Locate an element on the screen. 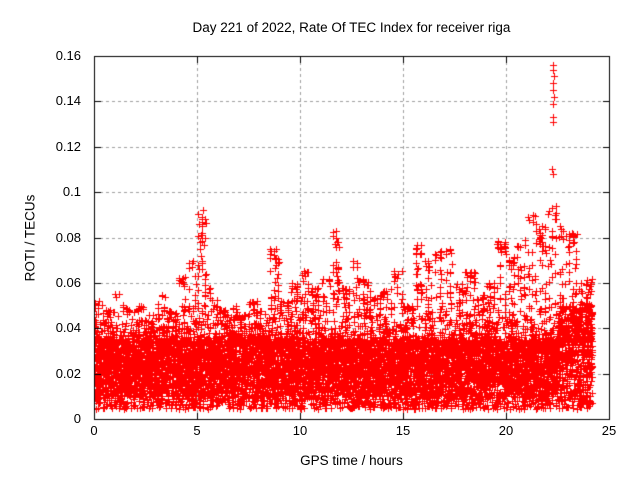 Image resolution: width=640 pixels, height=480 pixels. x-tick-label: 25 is located at coordinates (609, 430).